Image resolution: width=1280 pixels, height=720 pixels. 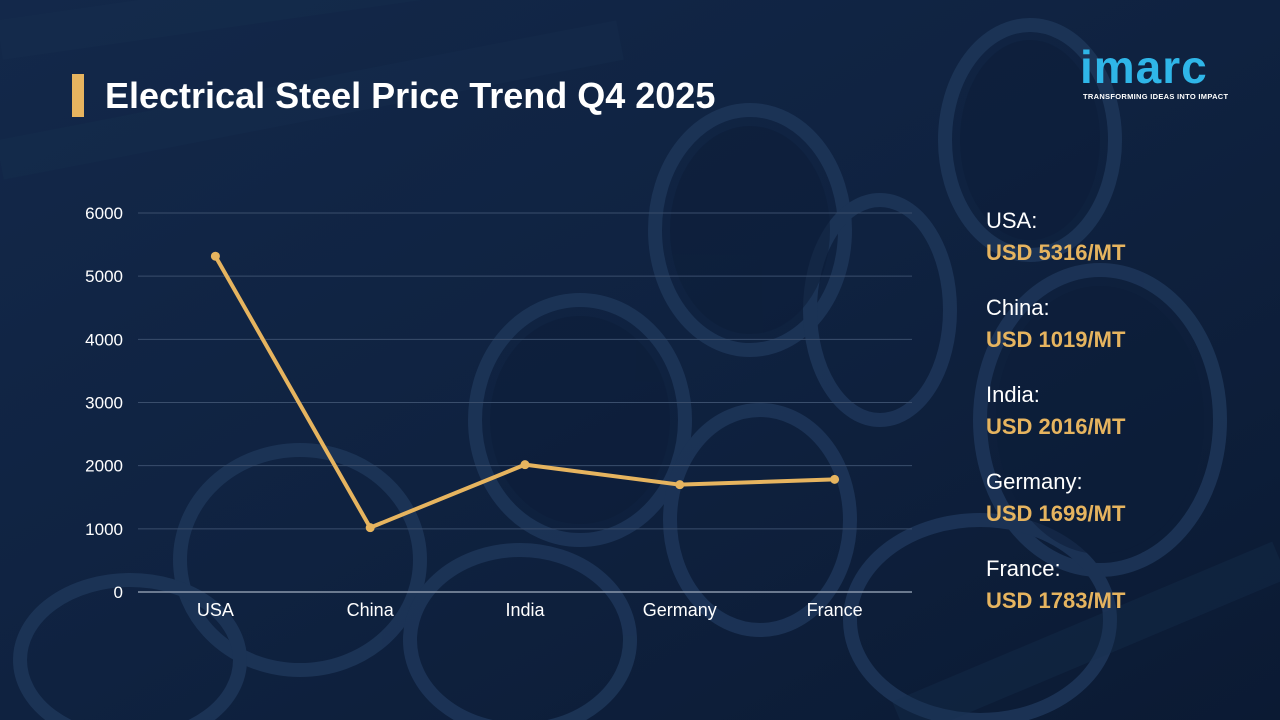 What do you see at coordinates (1012, 220) in the screenshot?
I see `price-country-label: USA:` at bounding box center [1012, 220].